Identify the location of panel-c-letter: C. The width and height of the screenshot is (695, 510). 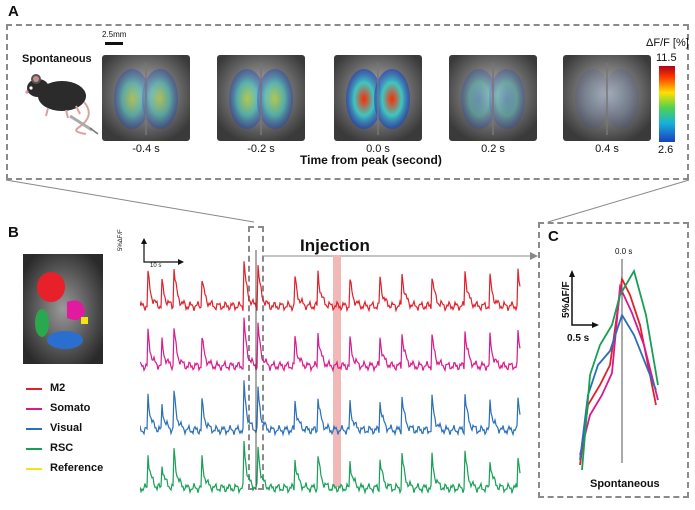
(553, 236).